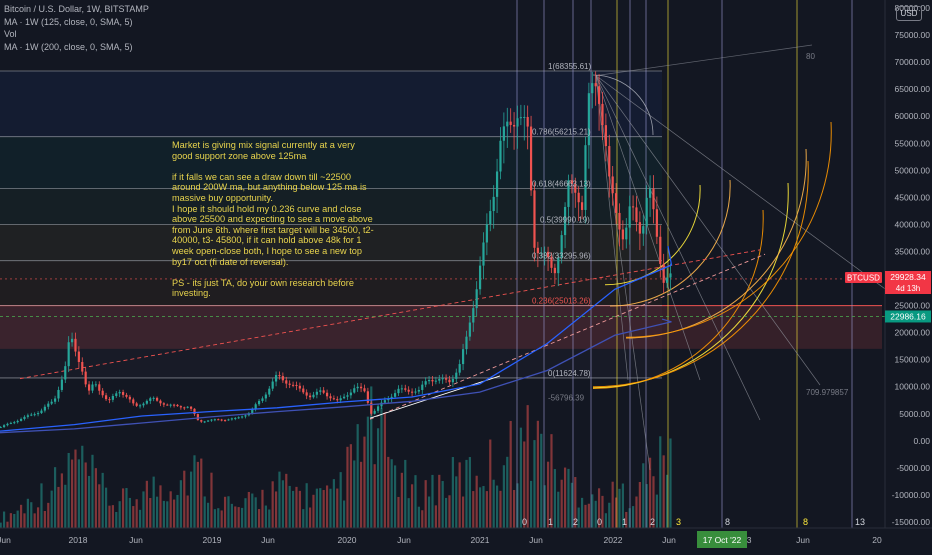 The height and width of the screenshot is (555, 932). I want to click on currency-button: USD, so click(909, 13).